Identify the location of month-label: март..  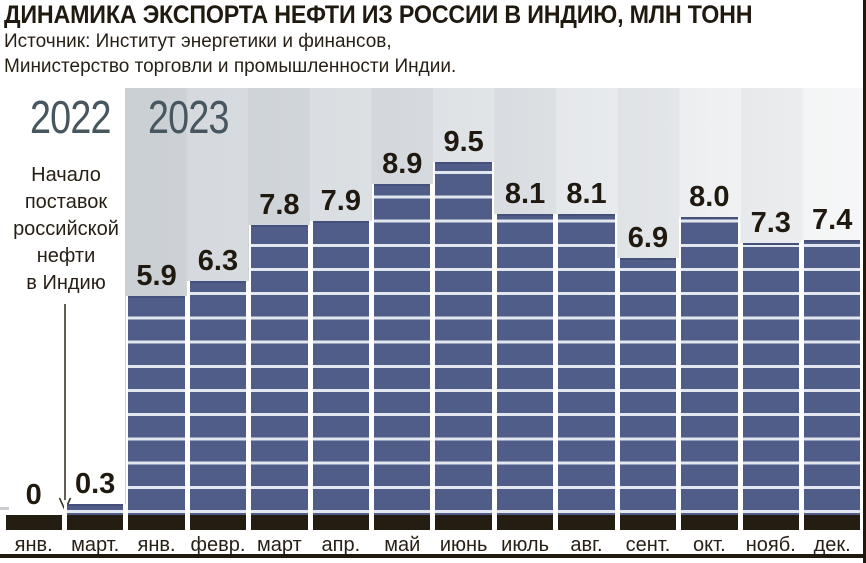
(95, 545).